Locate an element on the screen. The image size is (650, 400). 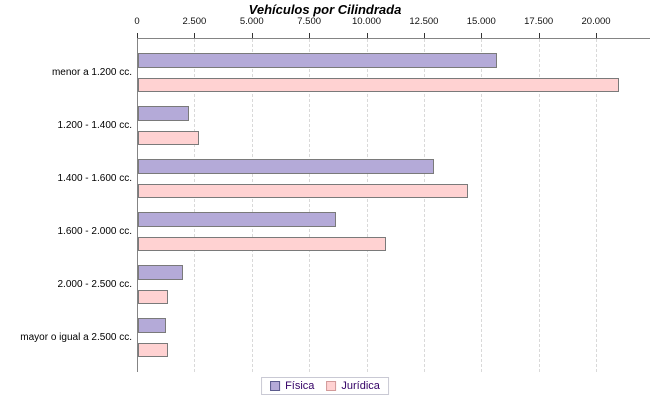
chart-title: Vehículos por Cilindrada is located at coordinates (325, 9).